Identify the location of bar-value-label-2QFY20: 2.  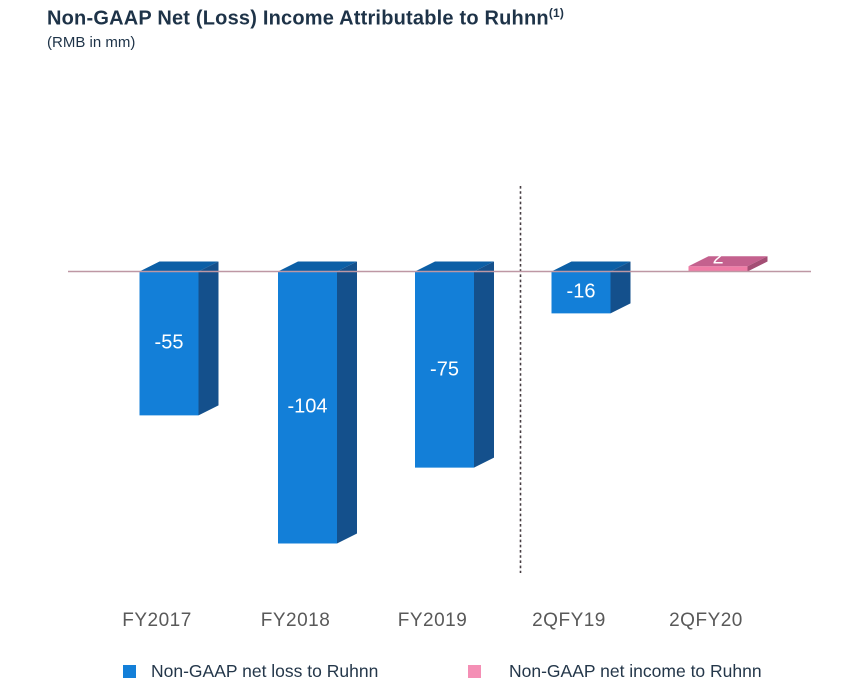
(718, 257).